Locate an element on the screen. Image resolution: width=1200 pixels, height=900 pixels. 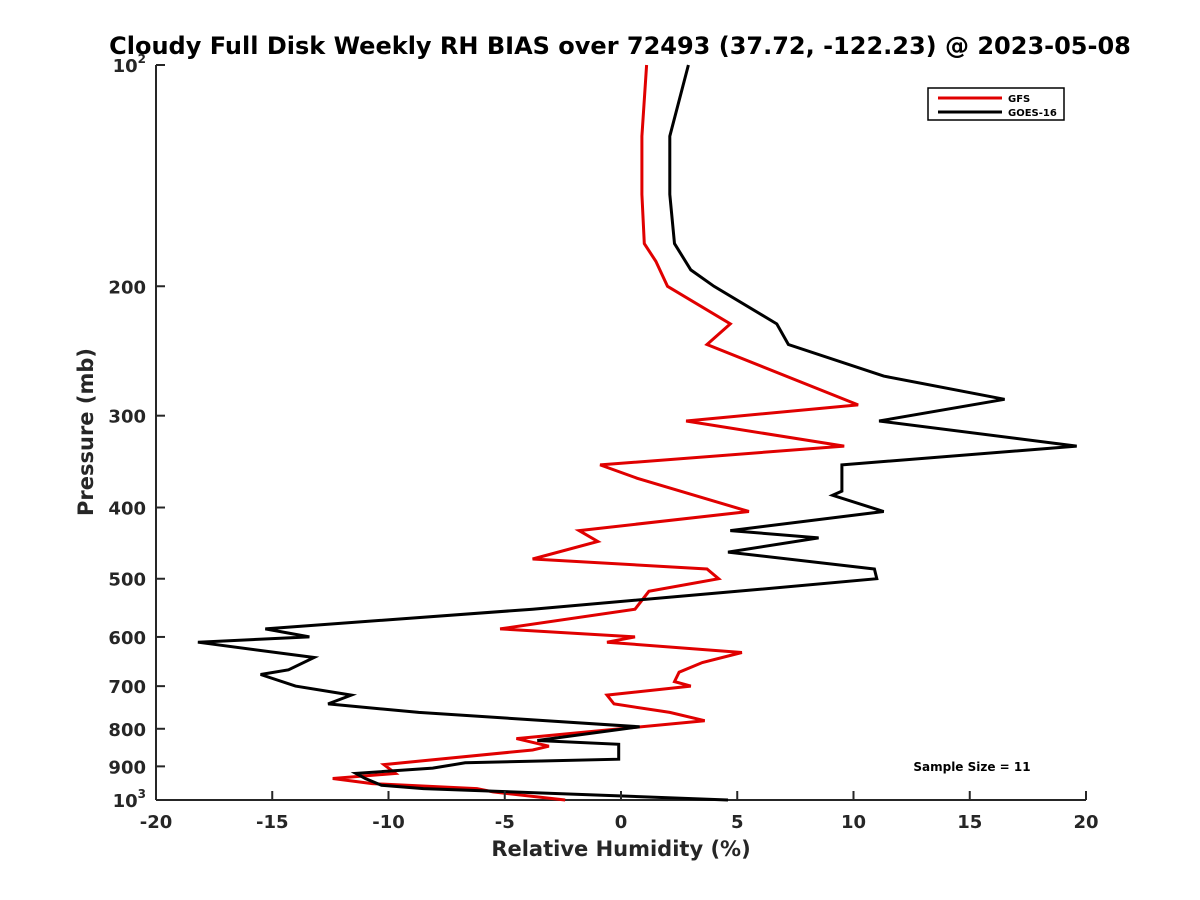
legend: GFS GOES-16 is located at coordinates (996, 104).